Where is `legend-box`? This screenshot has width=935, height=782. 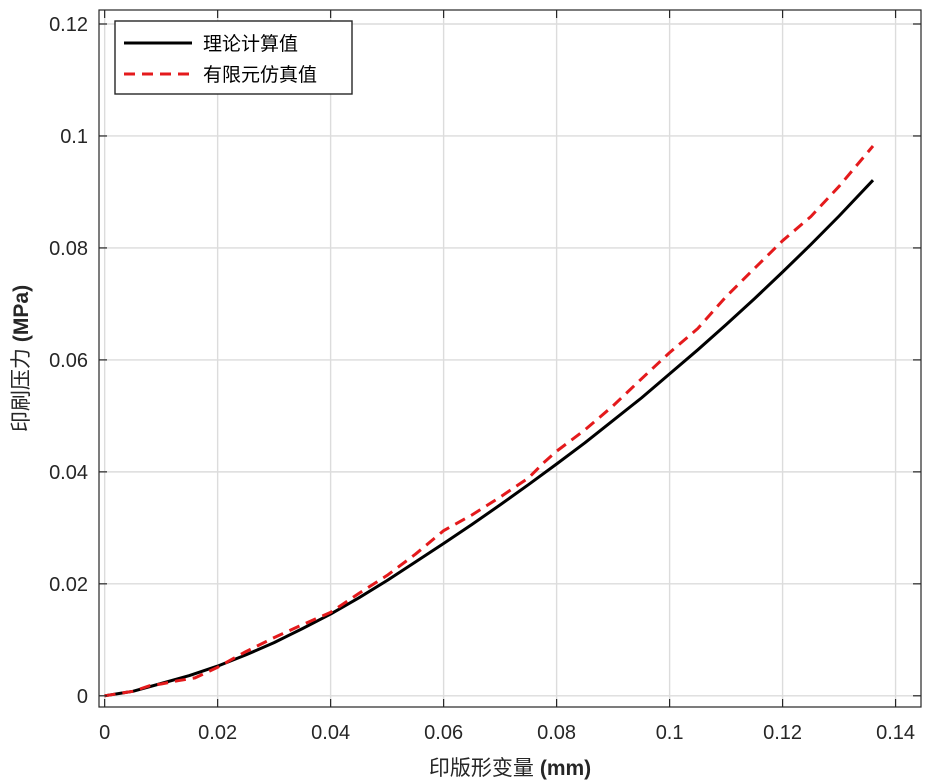 legend-box is located at coordinates (233, 57).